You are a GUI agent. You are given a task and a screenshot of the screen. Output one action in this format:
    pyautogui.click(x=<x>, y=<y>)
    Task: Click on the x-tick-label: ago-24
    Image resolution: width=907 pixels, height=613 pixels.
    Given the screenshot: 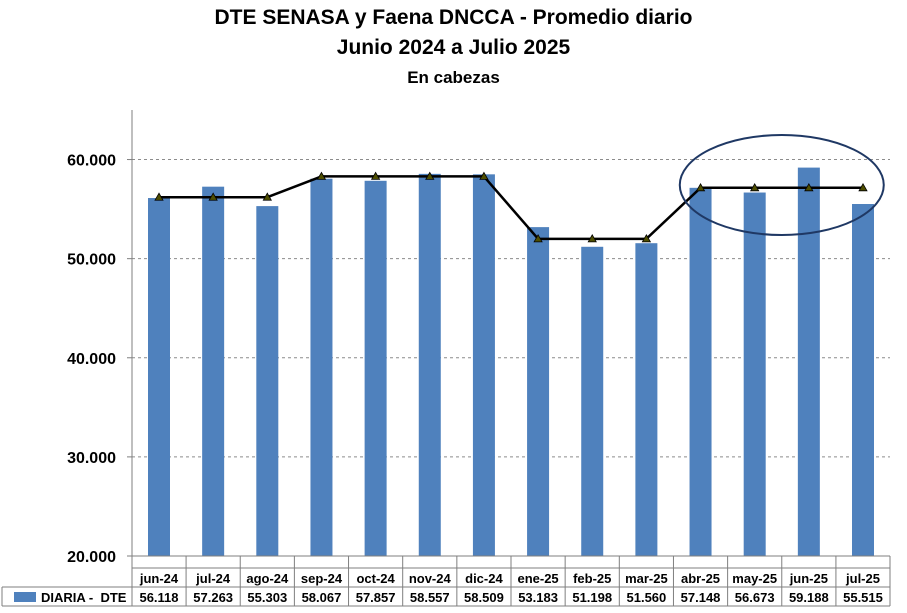 What is the action you would take?
    pyautogui.click(x=267, y=578)
    